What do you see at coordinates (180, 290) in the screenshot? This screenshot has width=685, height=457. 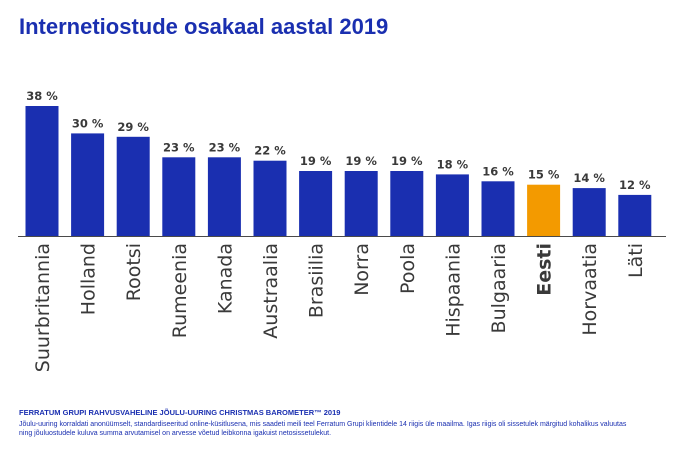 I see `category-label-3: Rumeenia` at bounding box center [180, 290].